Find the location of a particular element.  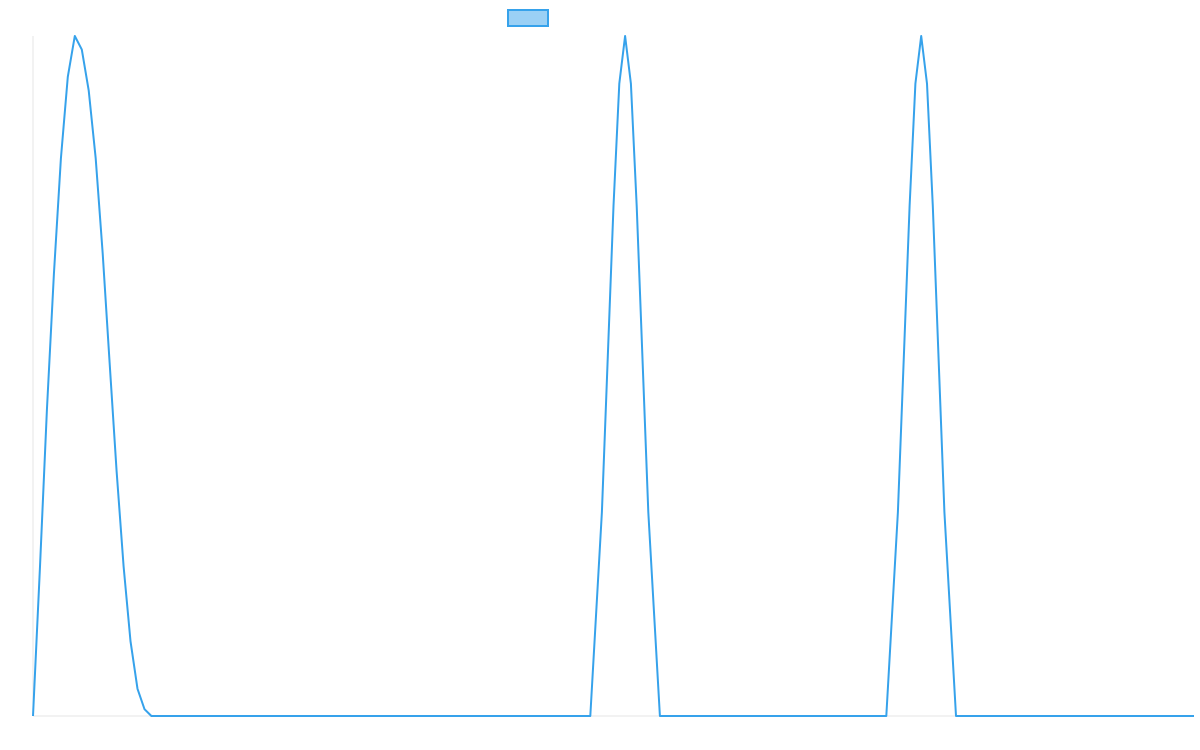

legend is located at coordinates (528, 18).